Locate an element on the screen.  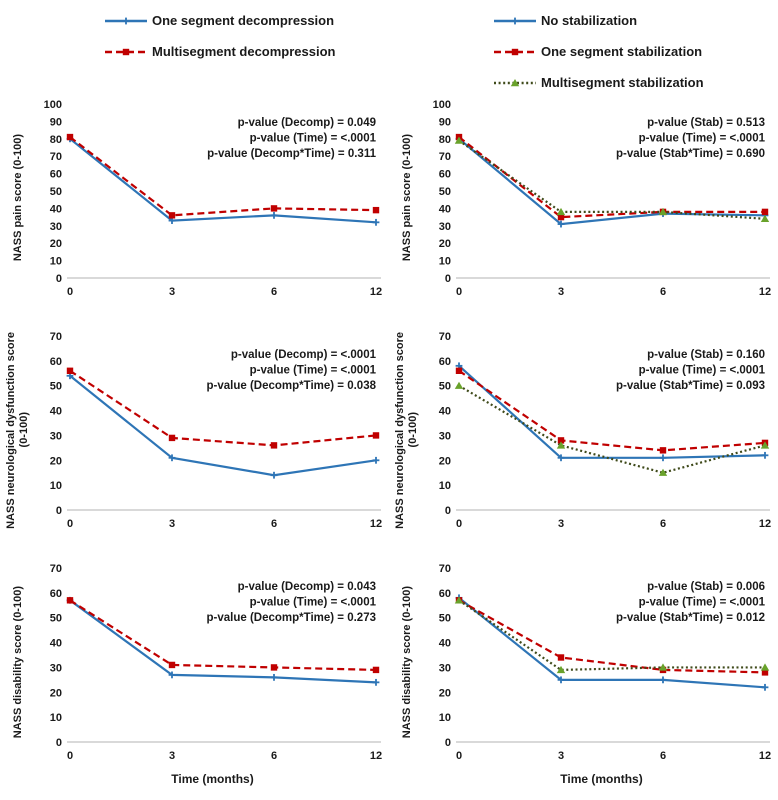
svg-text: p-value (Decomp*Time) = 0.273 is located at coordinates (291, 618).